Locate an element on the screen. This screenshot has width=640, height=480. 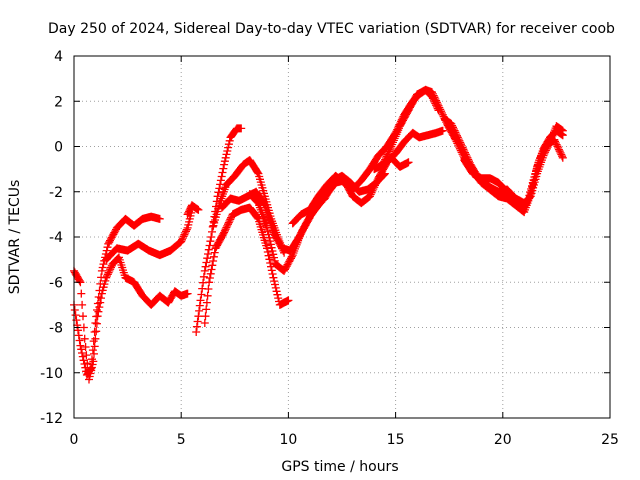
x-tick-label: 10 is located at coordinates (288, 440).